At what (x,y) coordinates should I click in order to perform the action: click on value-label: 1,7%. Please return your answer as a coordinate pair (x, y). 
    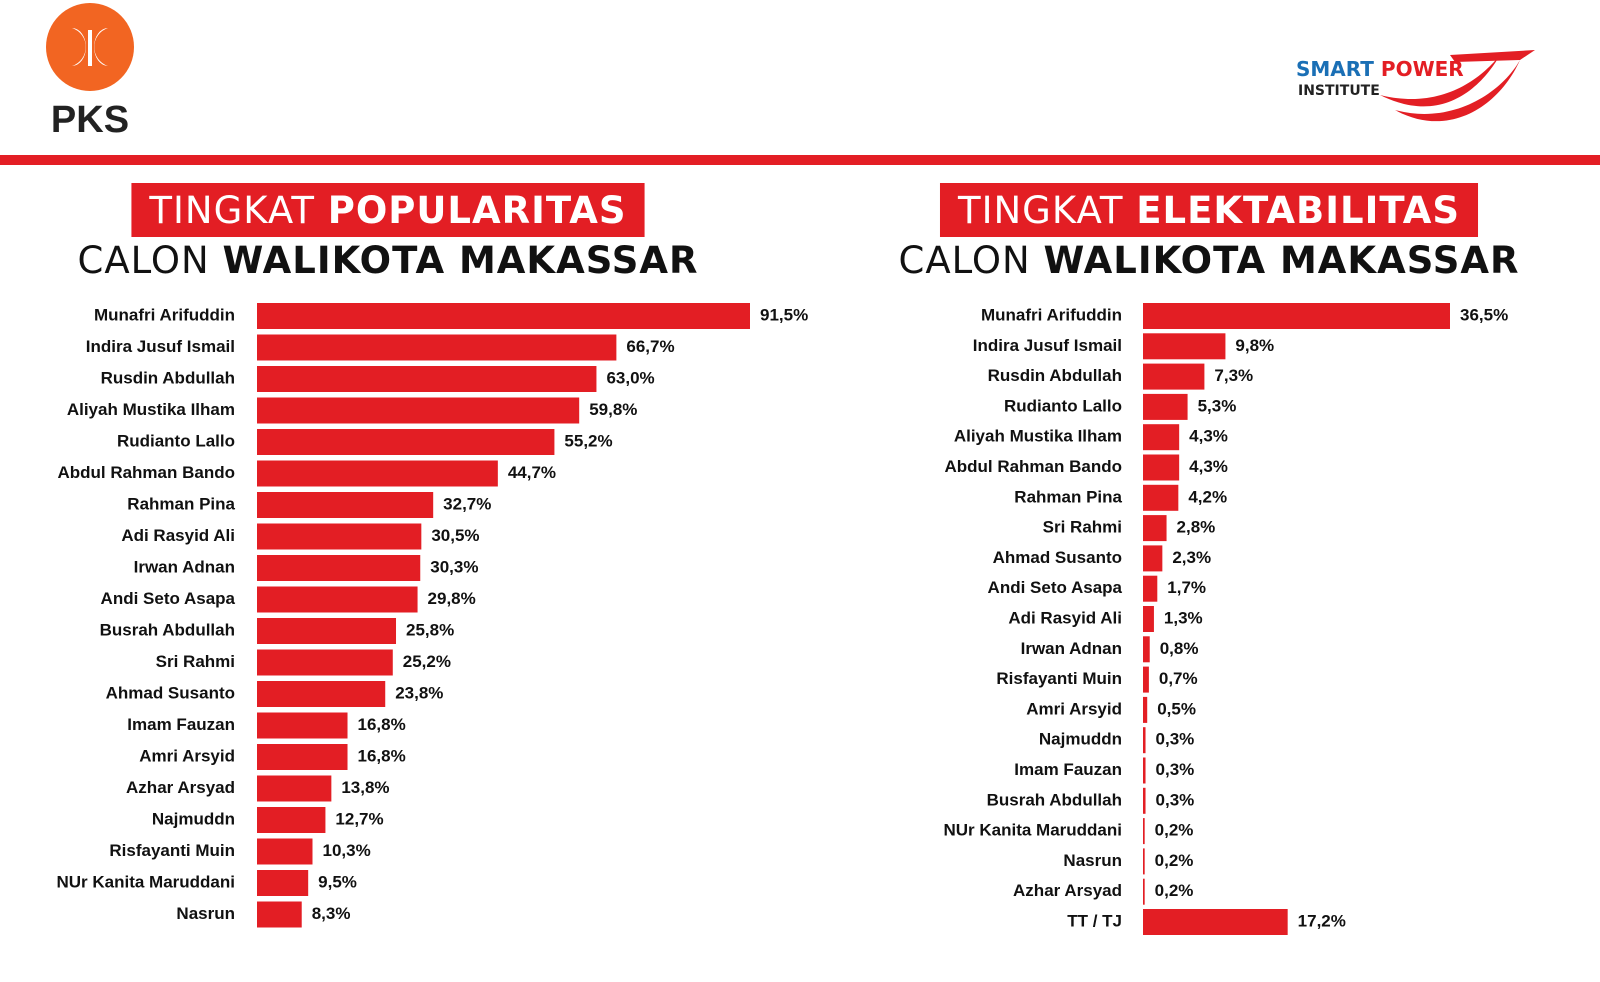
    Looking at the image, I should click on (1186, 587).